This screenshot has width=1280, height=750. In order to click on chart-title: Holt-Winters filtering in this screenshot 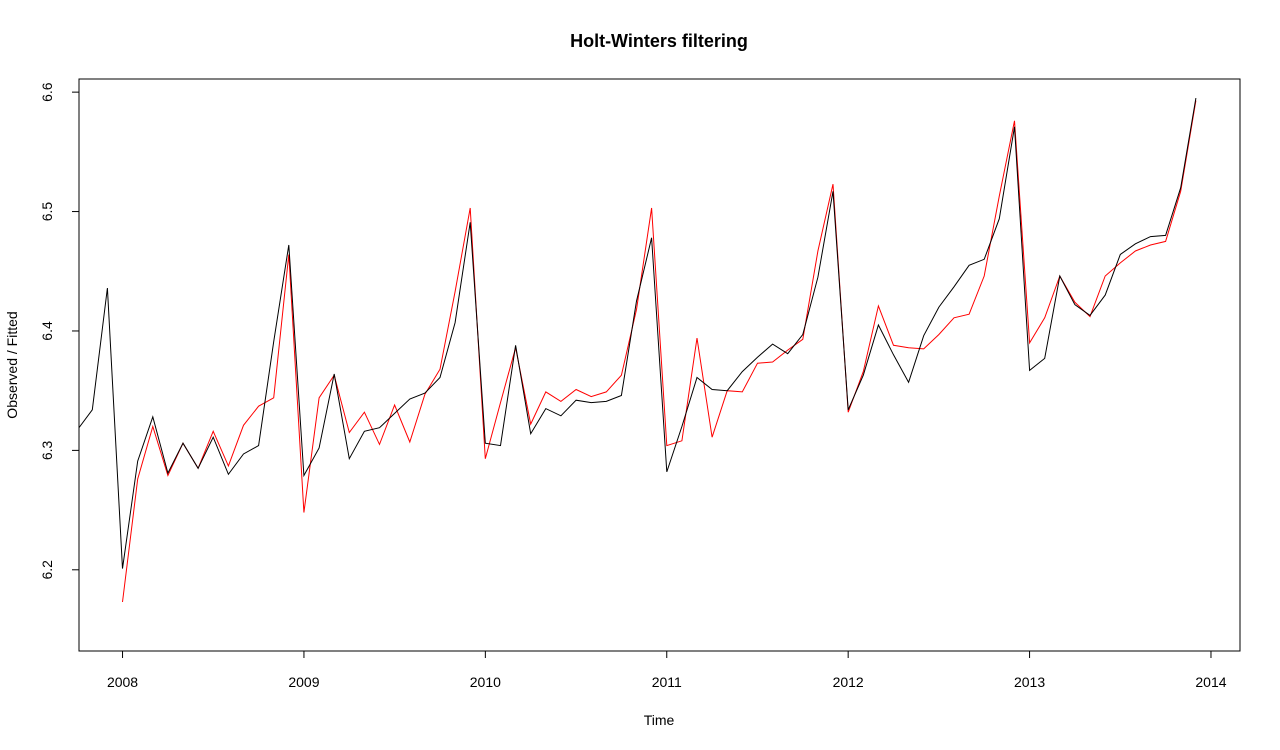, I will do `click(659, 41)`.